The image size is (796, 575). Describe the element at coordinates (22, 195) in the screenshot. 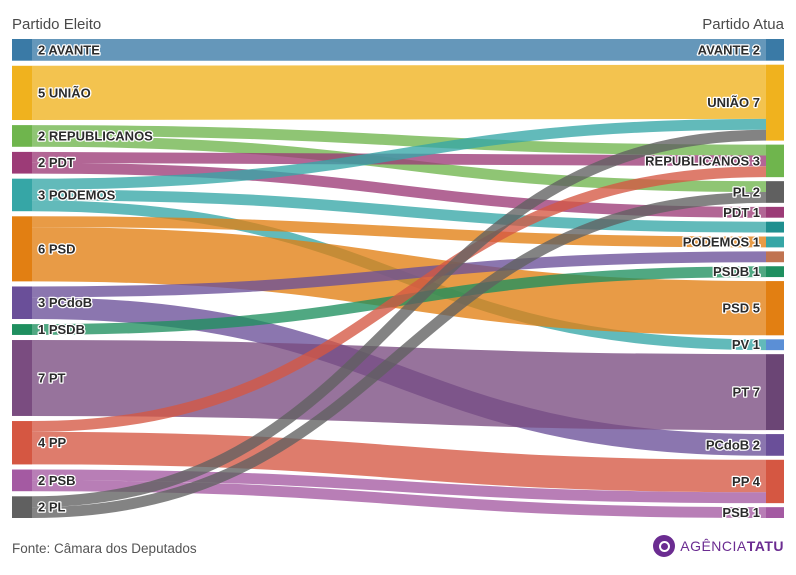

I see `left-node-PODEMOS` at that location.